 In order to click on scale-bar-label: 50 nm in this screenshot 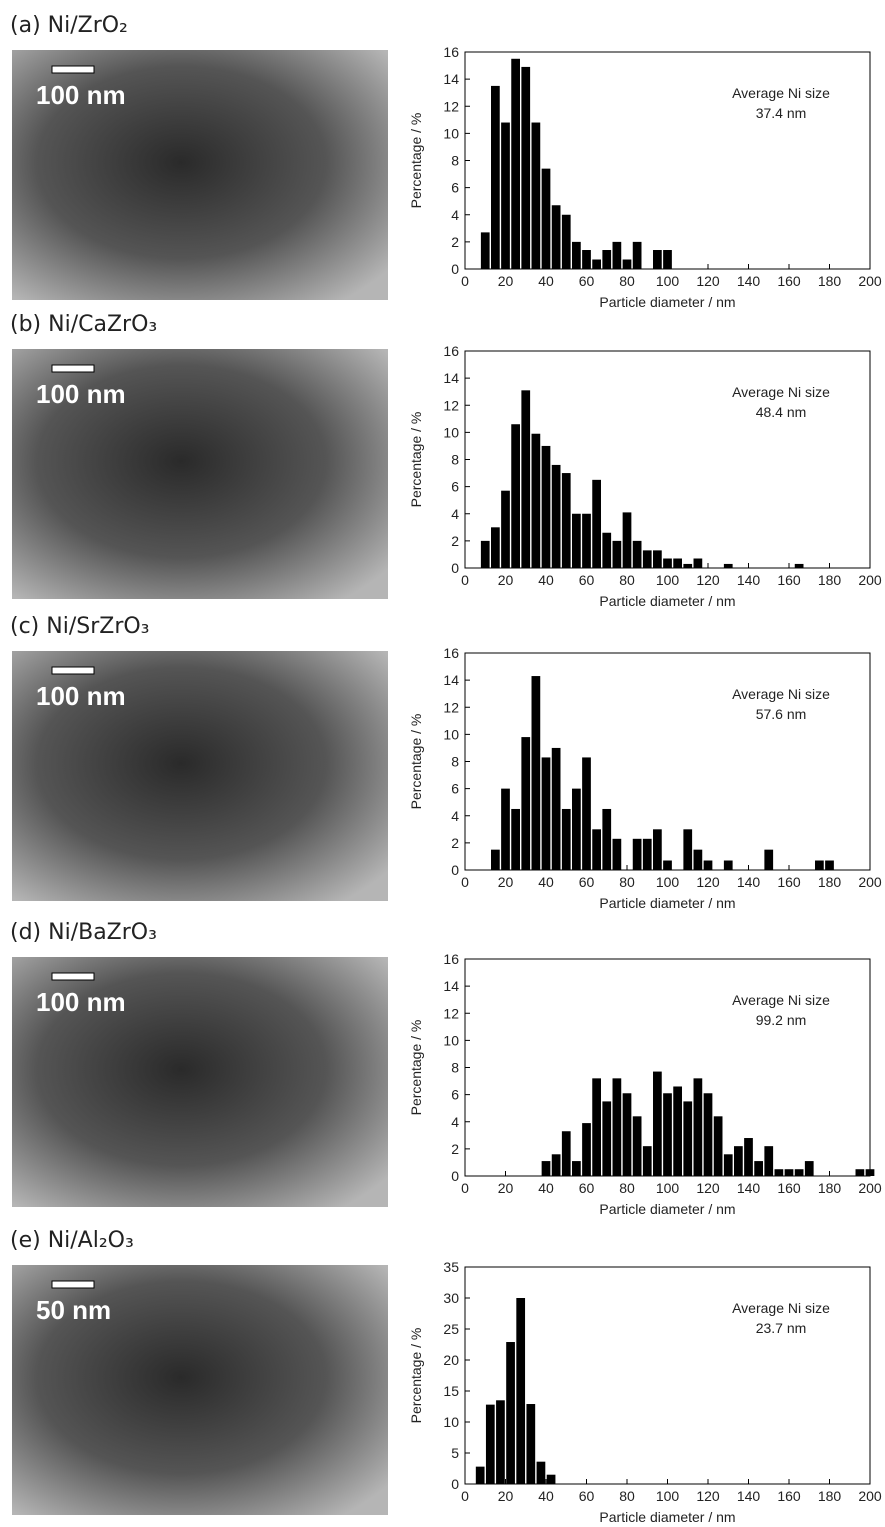, I will do `click(73, 1310)`.